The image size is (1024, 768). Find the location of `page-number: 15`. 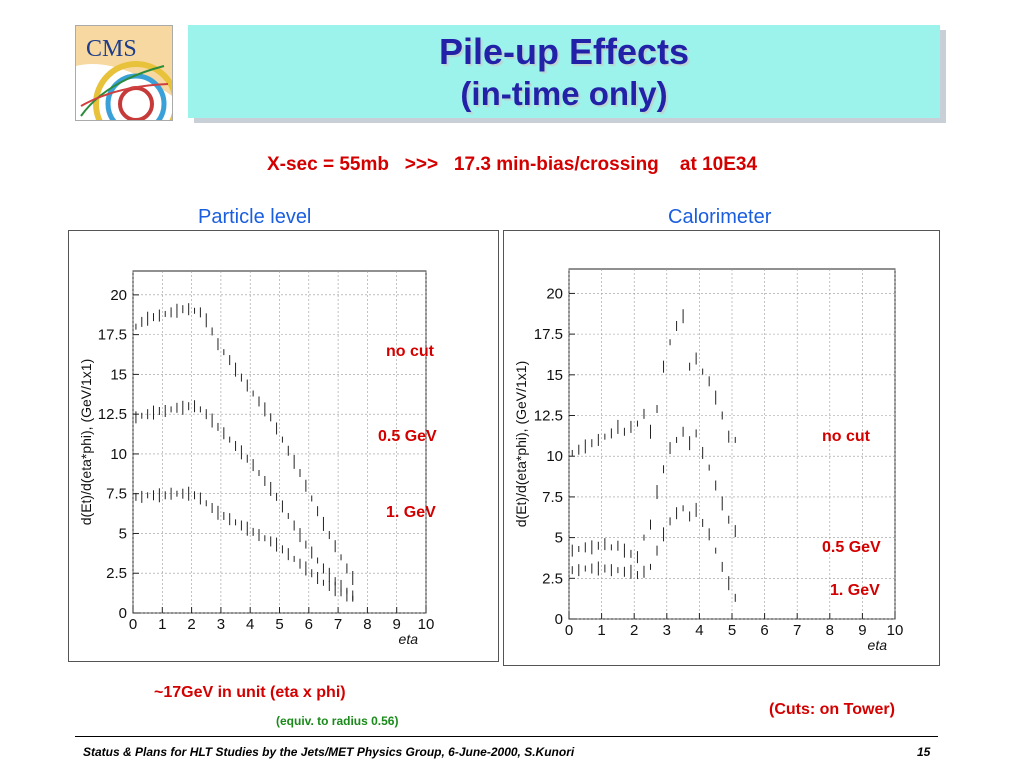

page-number: 15 is located at coordinates (924, 752).